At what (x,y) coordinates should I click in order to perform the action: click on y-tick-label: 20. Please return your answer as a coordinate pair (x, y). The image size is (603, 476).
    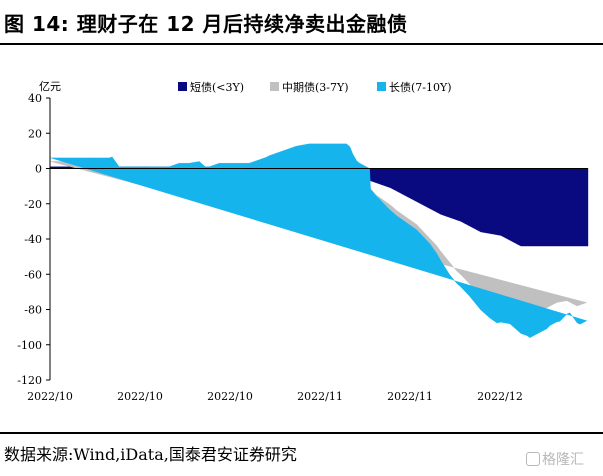
    Looking at the image, I should click on (35, 133).